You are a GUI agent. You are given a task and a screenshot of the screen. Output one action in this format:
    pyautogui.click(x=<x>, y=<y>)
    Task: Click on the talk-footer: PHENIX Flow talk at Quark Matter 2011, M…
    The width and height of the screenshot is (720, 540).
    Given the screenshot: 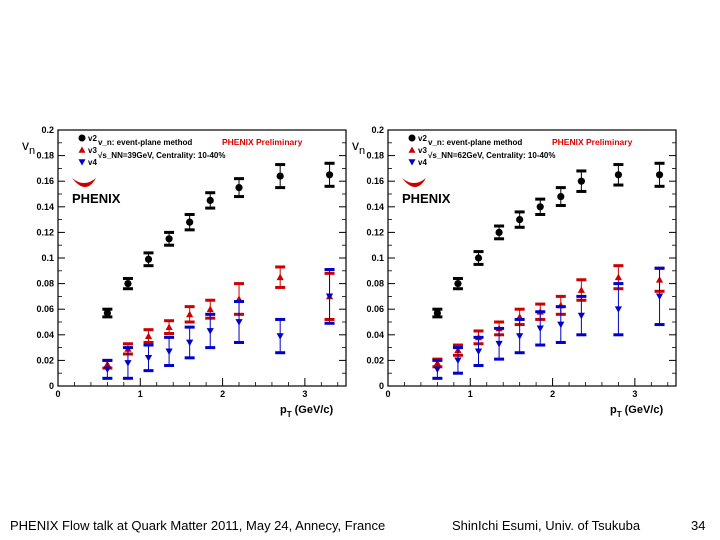 What is the action you would take?
    pyautogui.click(x=198, y=525)
    